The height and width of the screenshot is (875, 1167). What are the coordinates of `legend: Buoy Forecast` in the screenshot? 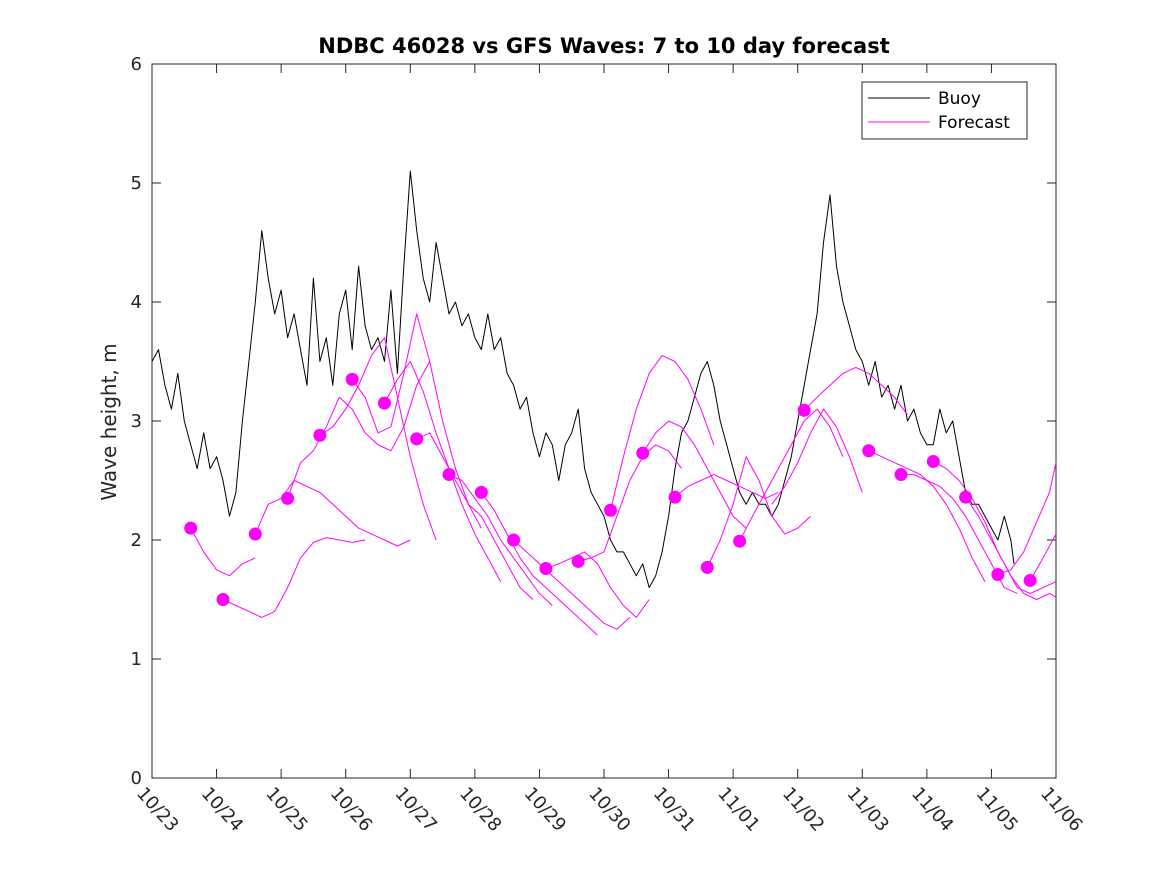 It's located at (944, 110).